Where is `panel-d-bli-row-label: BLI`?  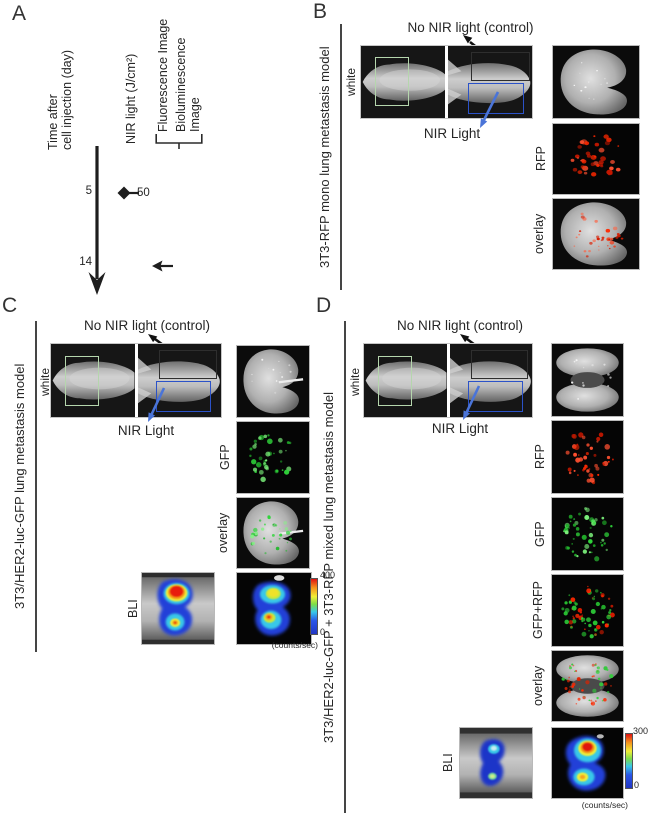
panel-d-bli-row-label: BLI is located at coordinates (448, 763).